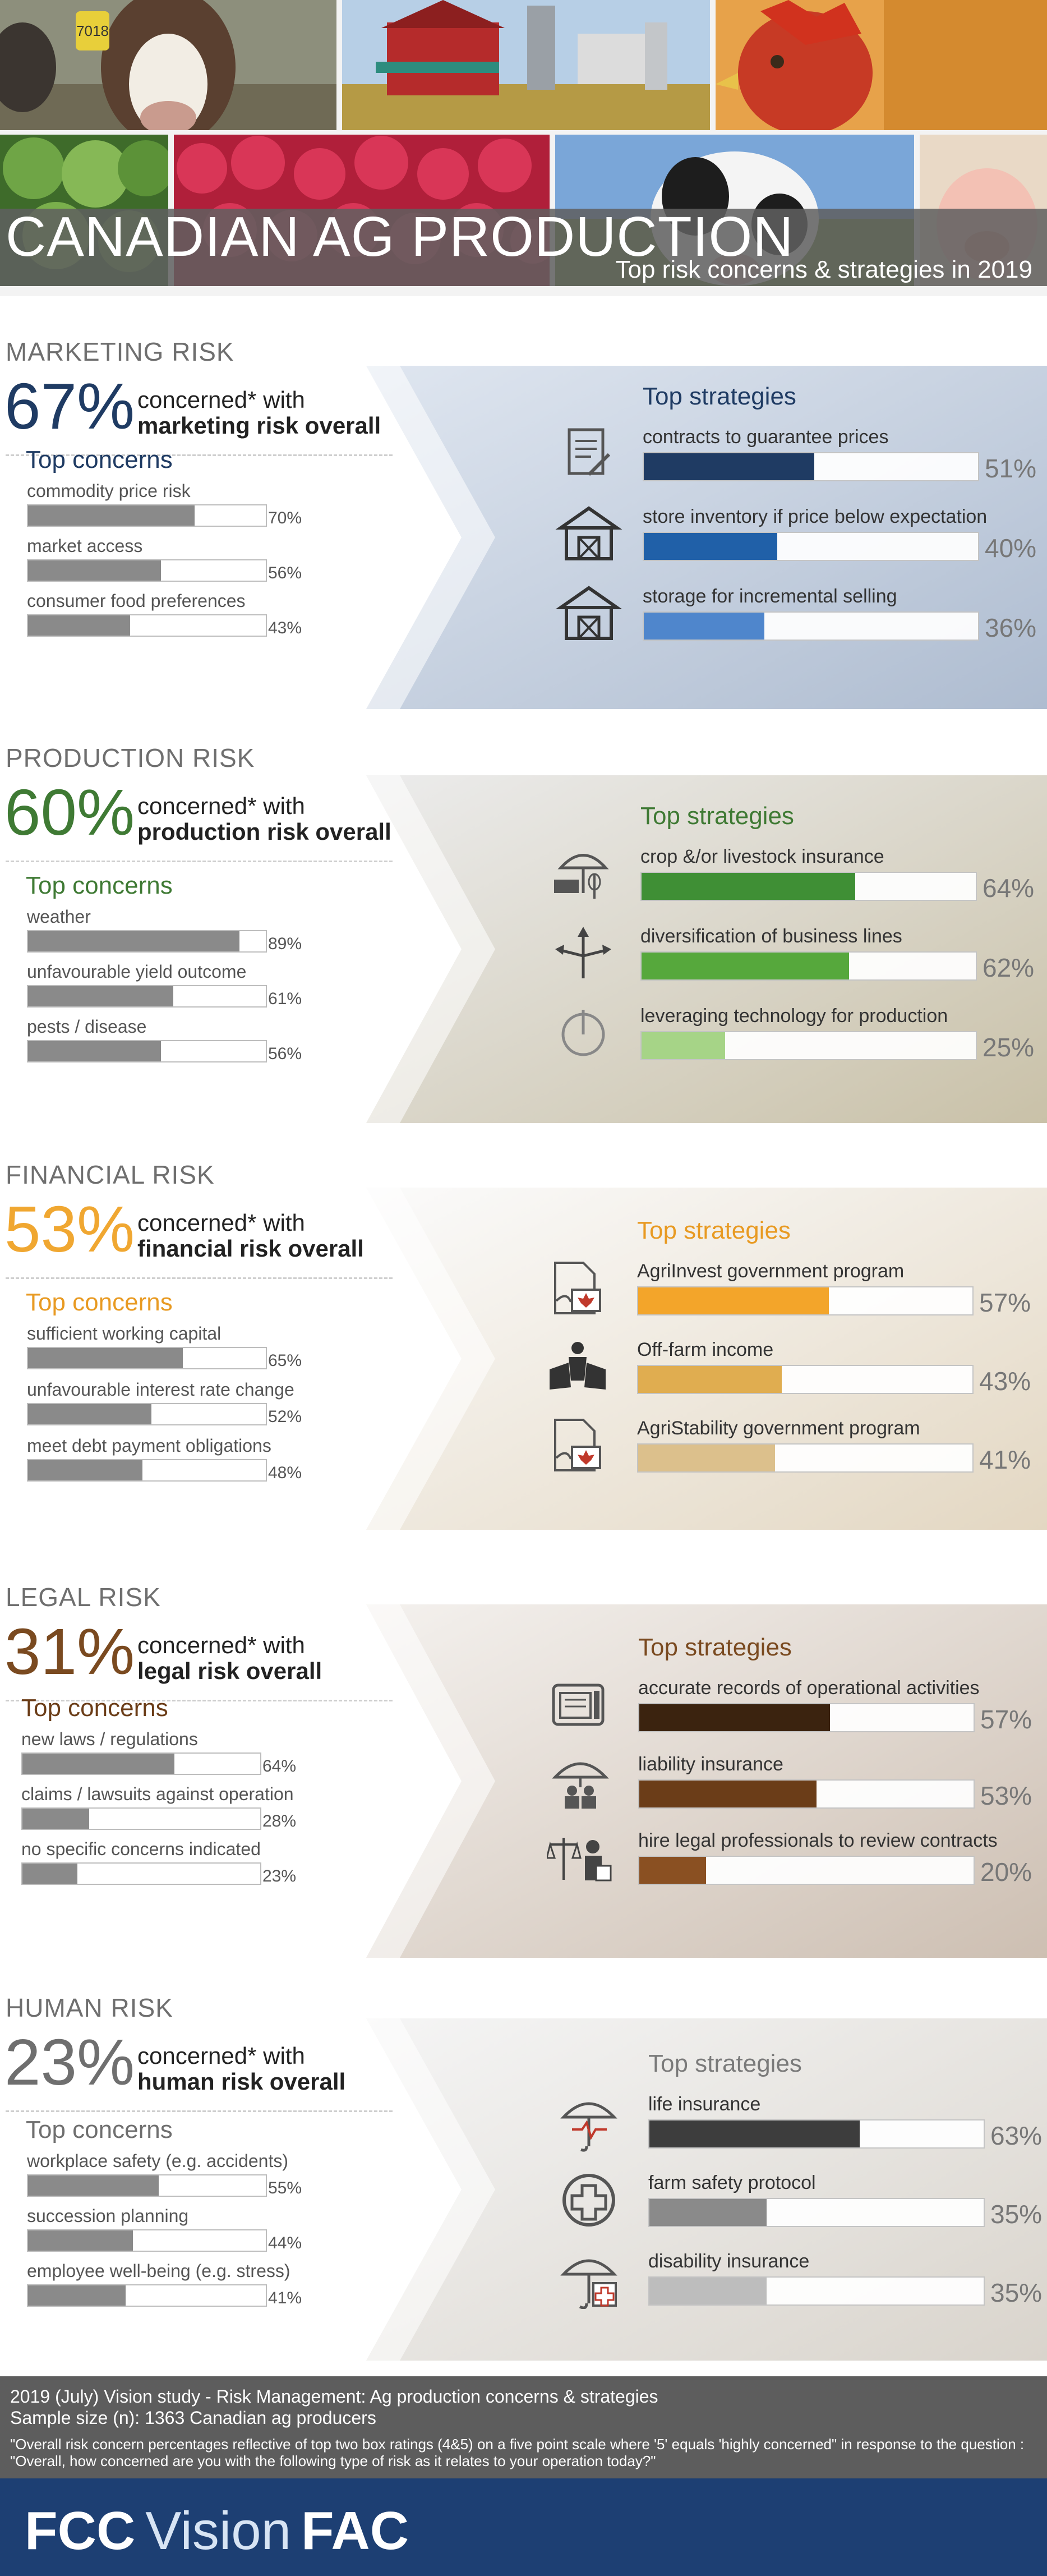 The width and height of the screenshot is (1047, 2576). I want to click on legal-scales-icon, so click(580, 1858).